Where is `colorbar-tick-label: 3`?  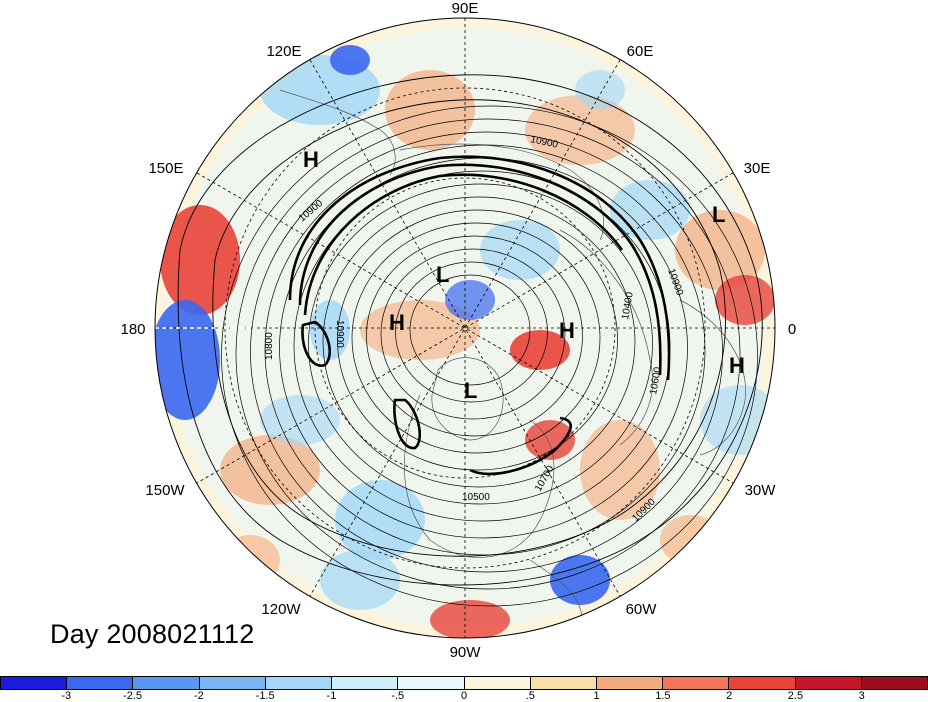 colorbar-tick-label: 3 is located at coordinates (861, 696).